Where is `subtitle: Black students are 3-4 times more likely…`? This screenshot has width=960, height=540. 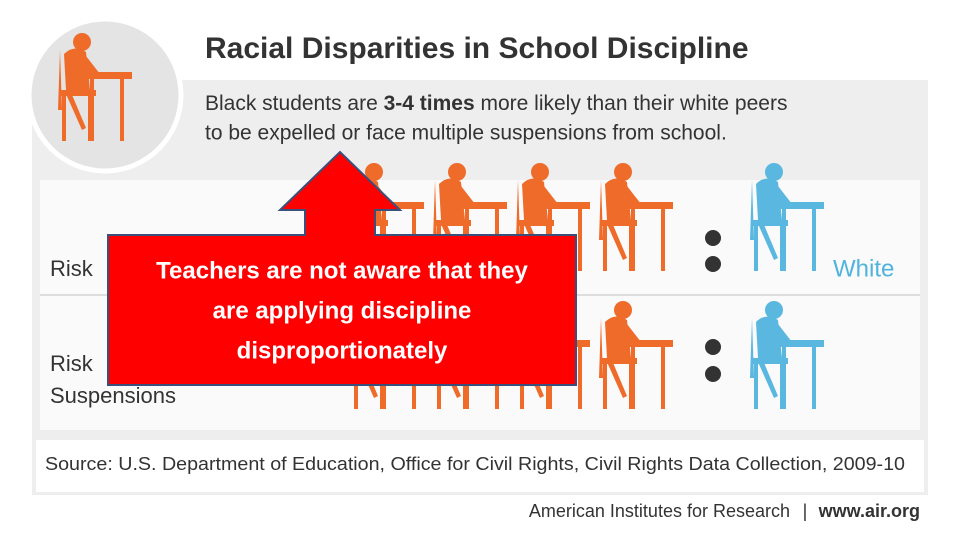 subtitle: Black students are 3-4 times more likely… is located at coordinates (496, 103).